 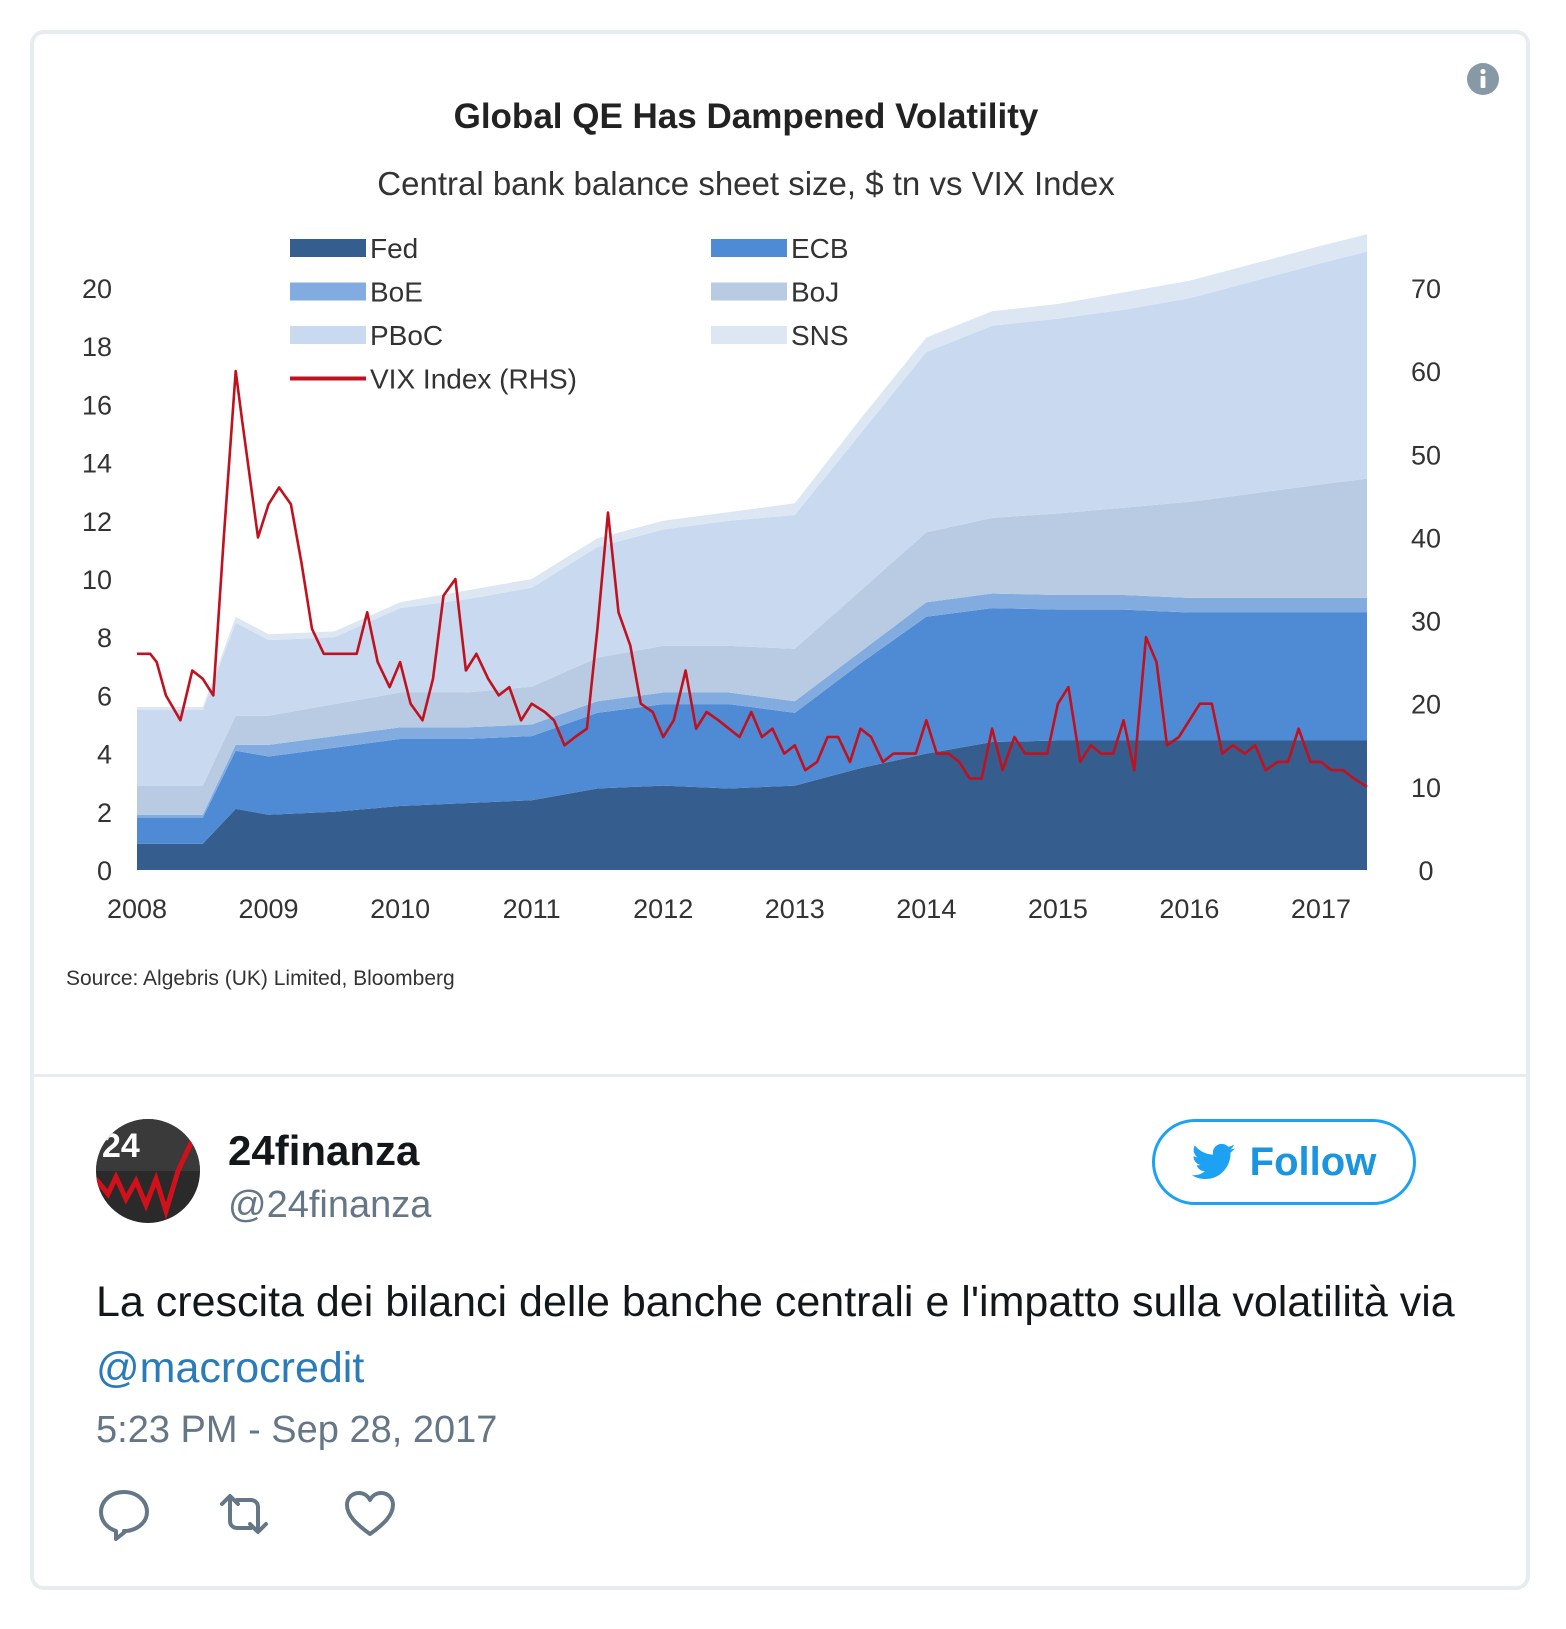 I want to click on y-left-tick-label: 20, so click(x=97, y=289).